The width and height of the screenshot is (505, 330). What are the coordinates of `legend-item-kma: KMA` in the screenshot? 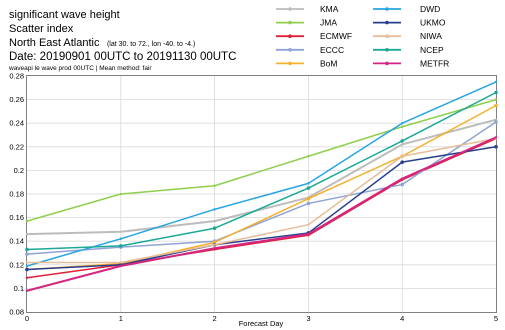 It's located at (307, 9).